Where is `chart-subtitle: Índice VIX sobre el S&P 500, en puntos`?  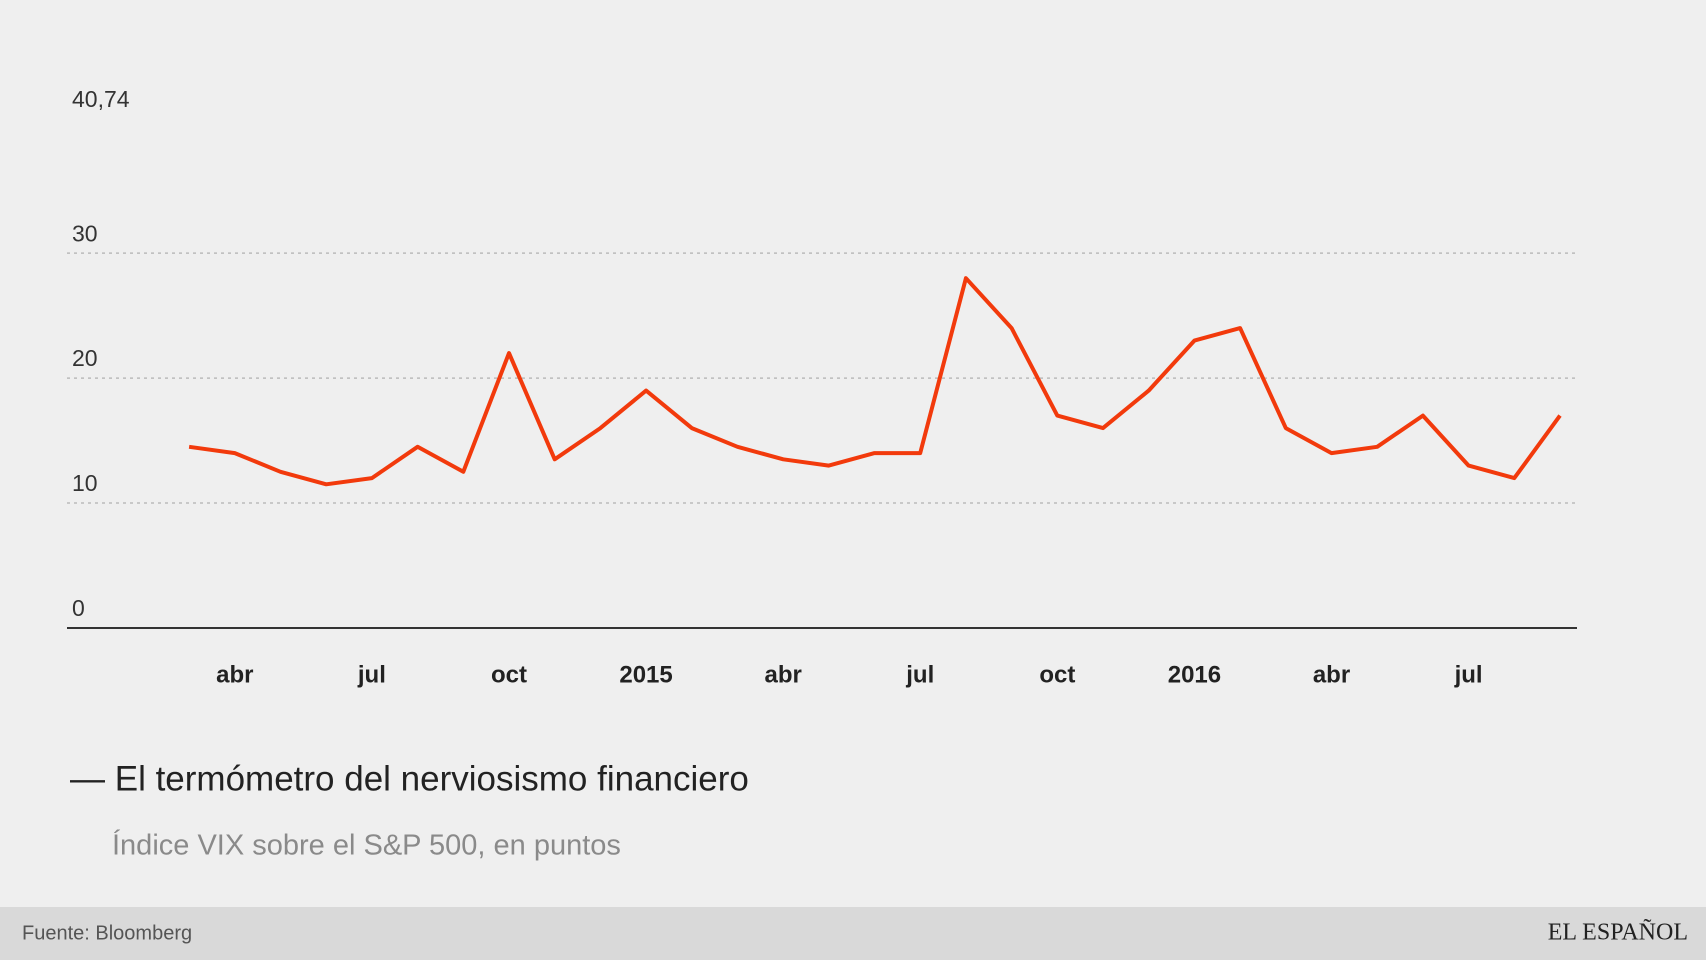
chart-subtitle: Índice VIX sobre el S&P 500, en puntos is located at coordinates (366, 845).